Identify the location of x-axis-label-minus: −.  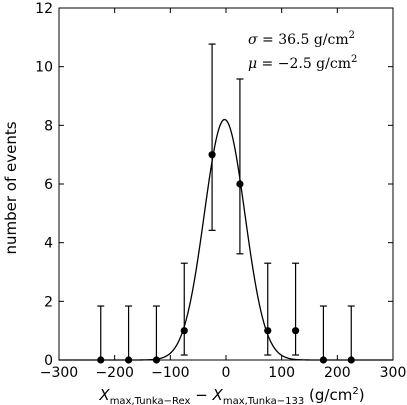
(201, 395).